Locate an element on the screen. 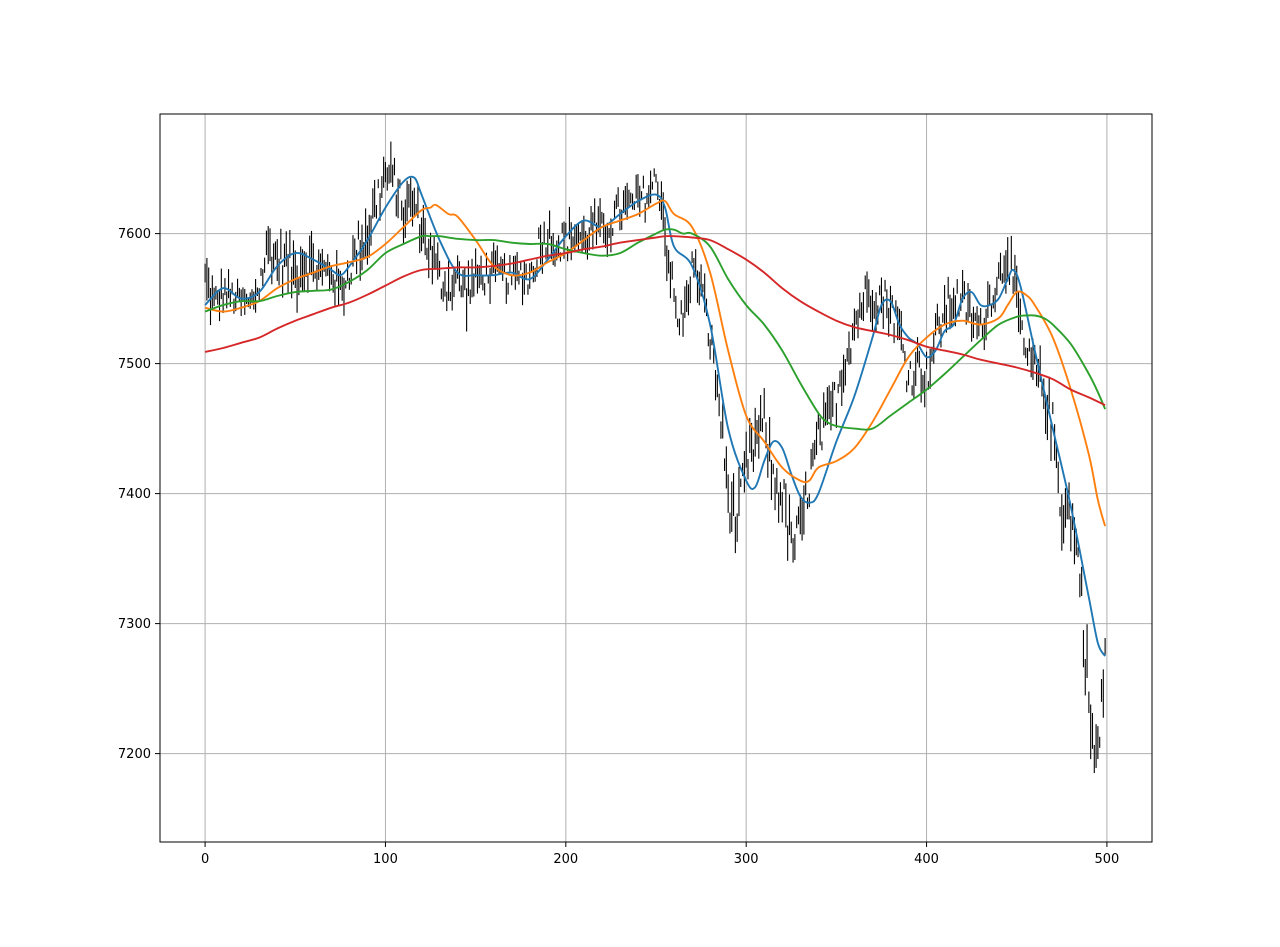 The width and height of the screenshot is (1280, 947). x-tick-label: 100 is located at coordinates (385, 859).